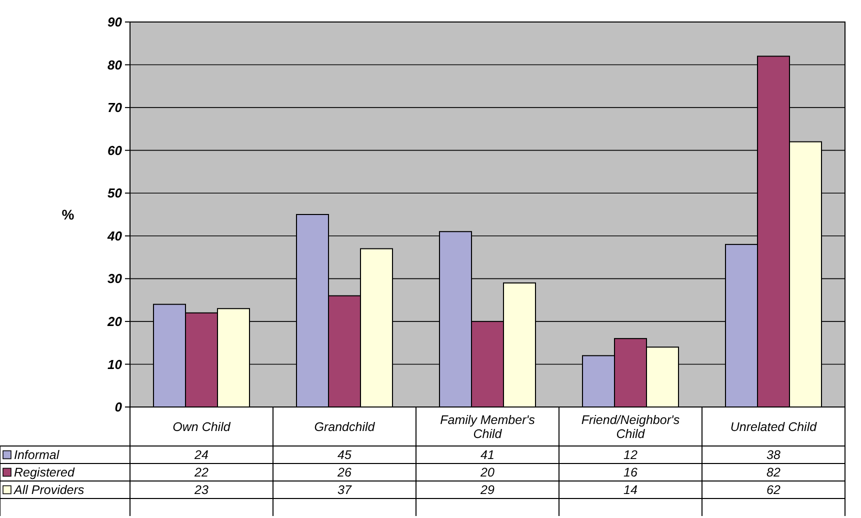 Image resolution: width=861 pixels, height=518 pixels. Describe the element at coordinates (201, 455) in the screenshot. I see `data-label: 24` at that location.